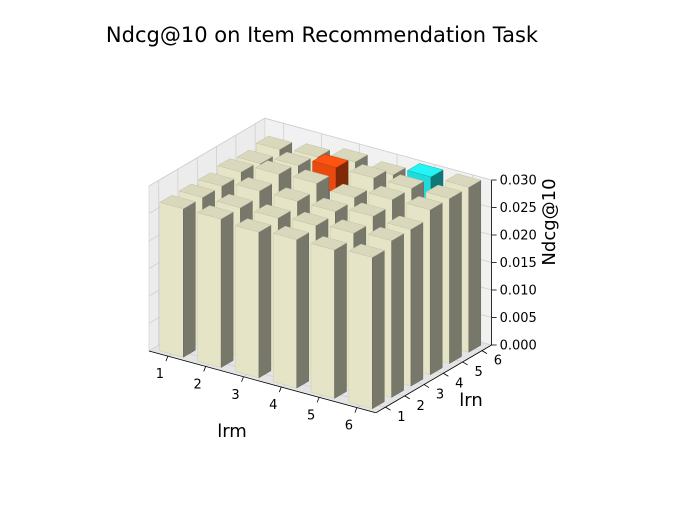 The width and height of the screenshot is (700, 505). What do you see at coordinates (198, 384) in the screenshot?
I see `x-tick-label: 2` at bounding box center [198, 384].